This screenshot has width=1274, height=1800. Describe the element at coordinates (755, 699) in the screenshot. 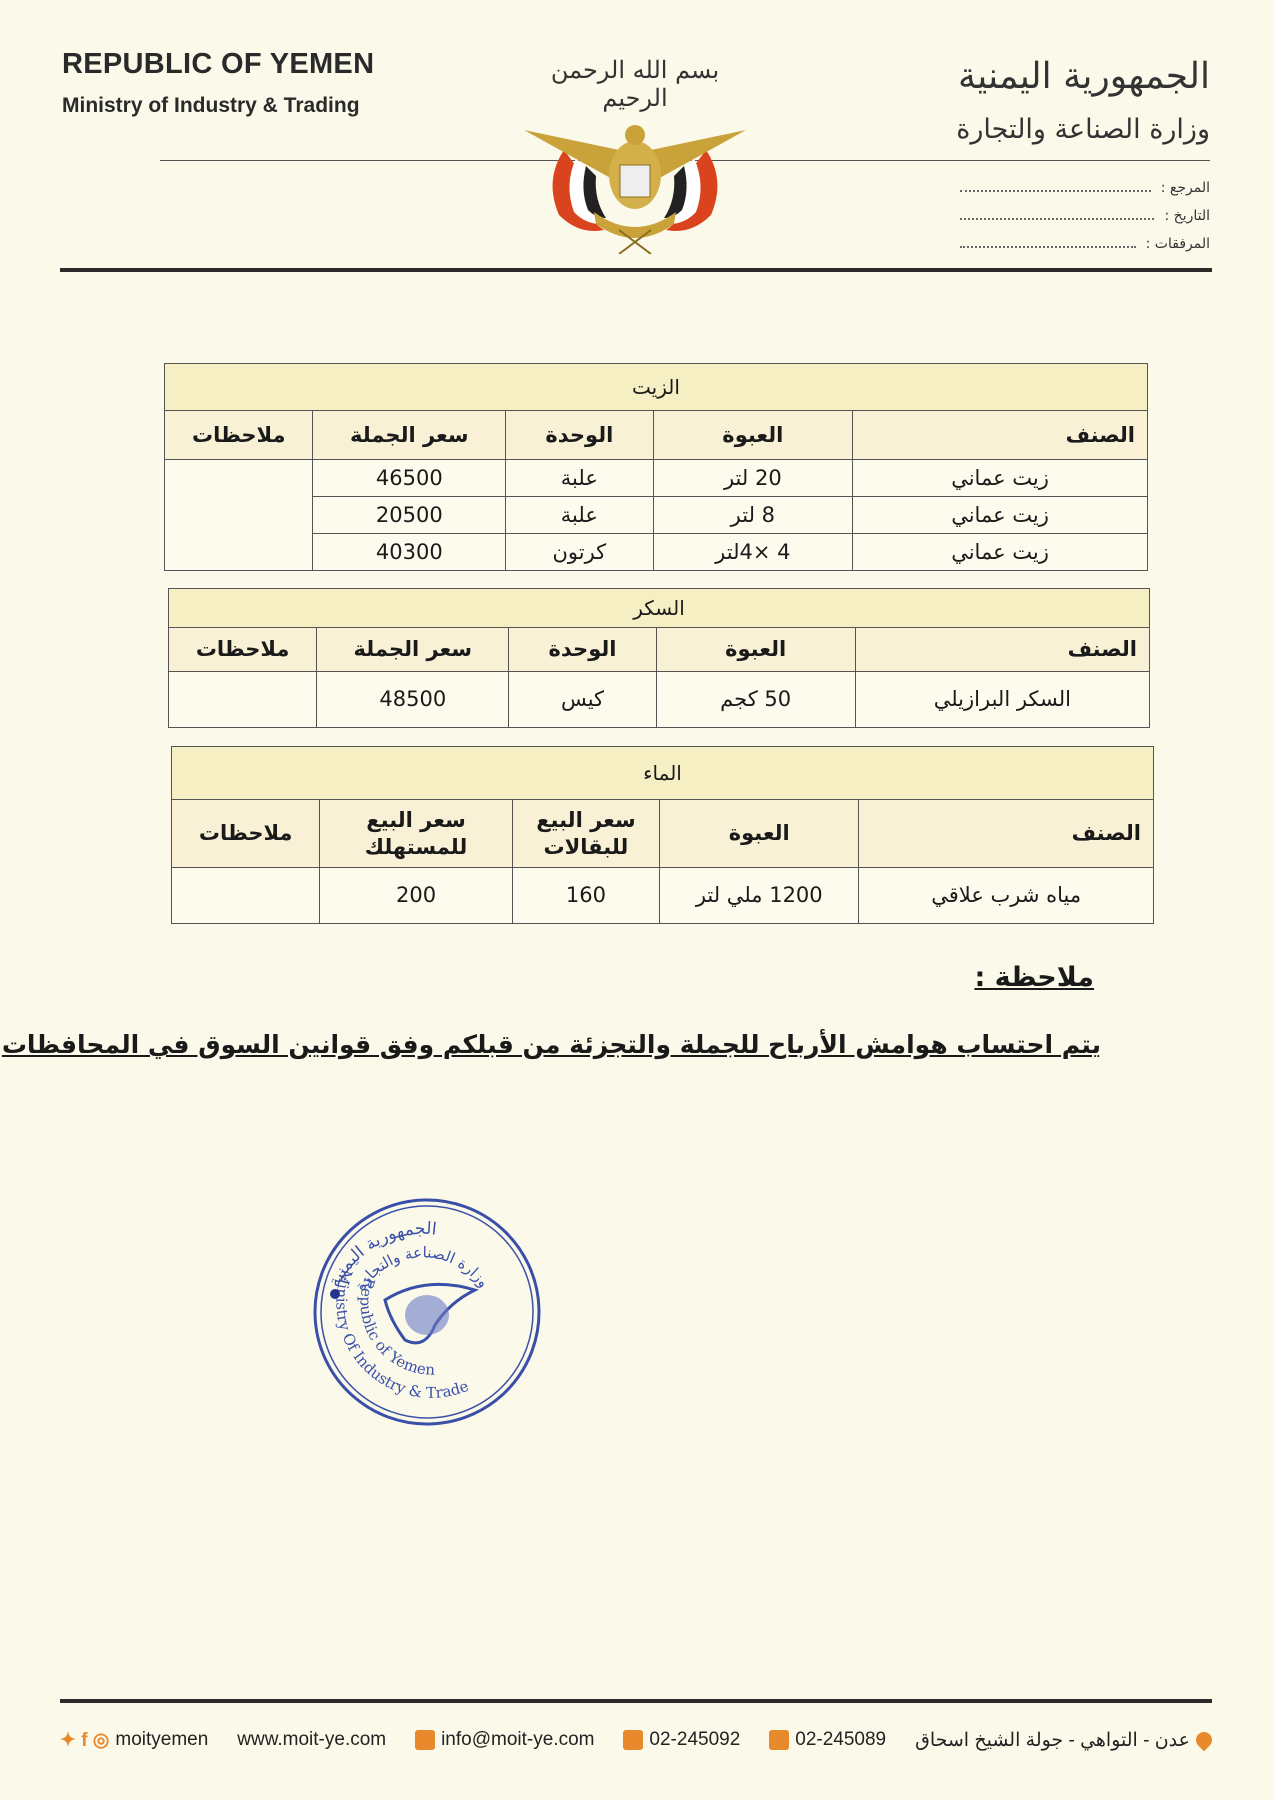

I see `cell: 50 كجم` at that location.